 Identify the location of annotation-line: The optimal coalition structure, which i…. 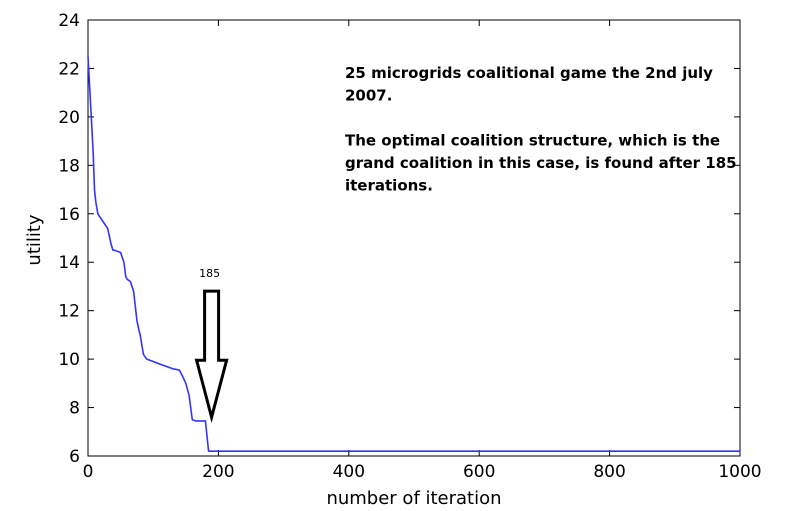
(532, 141).